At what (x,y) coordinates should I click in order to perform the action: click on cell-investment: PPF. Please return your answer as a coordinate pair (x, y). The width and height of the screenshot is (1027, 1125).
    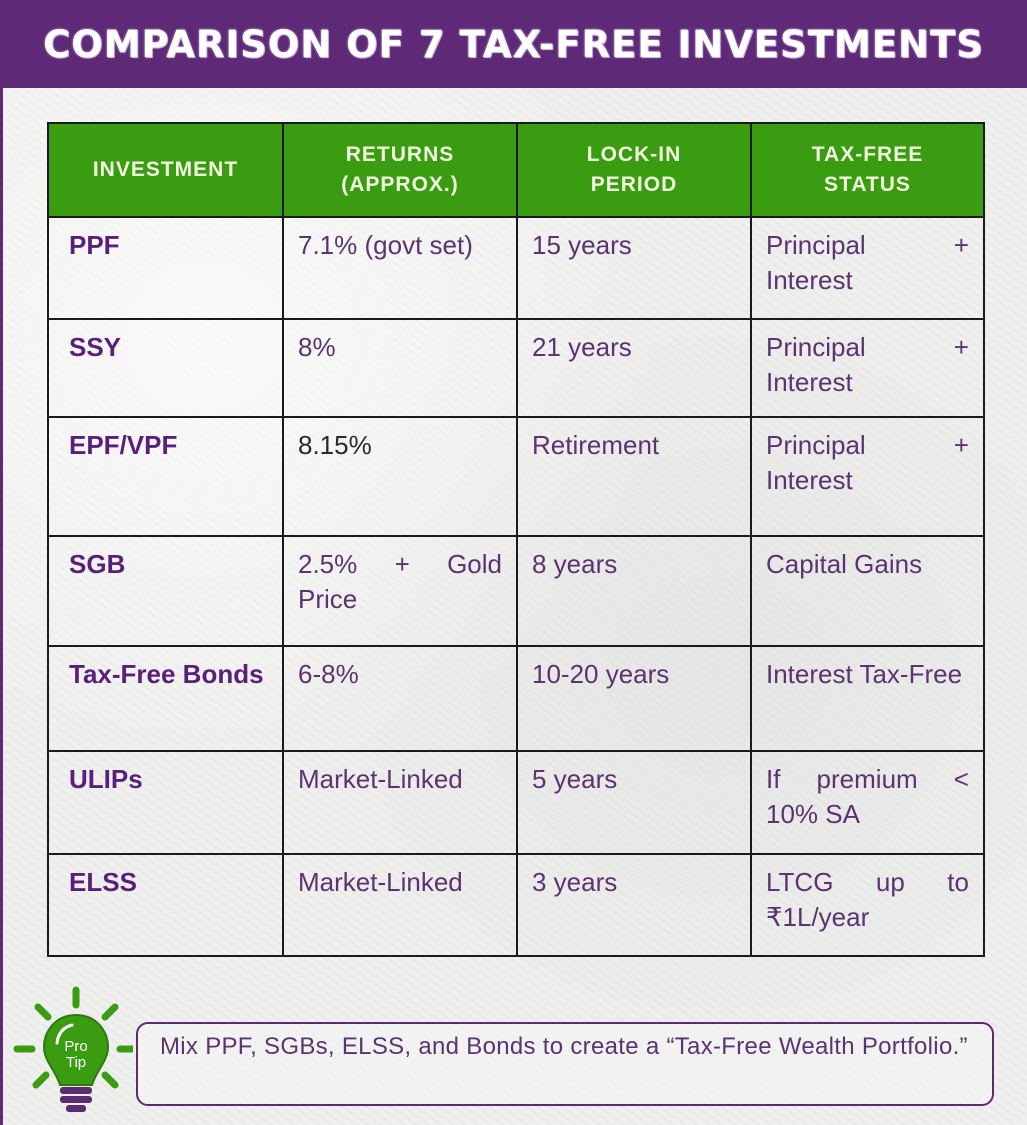
    Looking at the image, I should click on (165, 268).